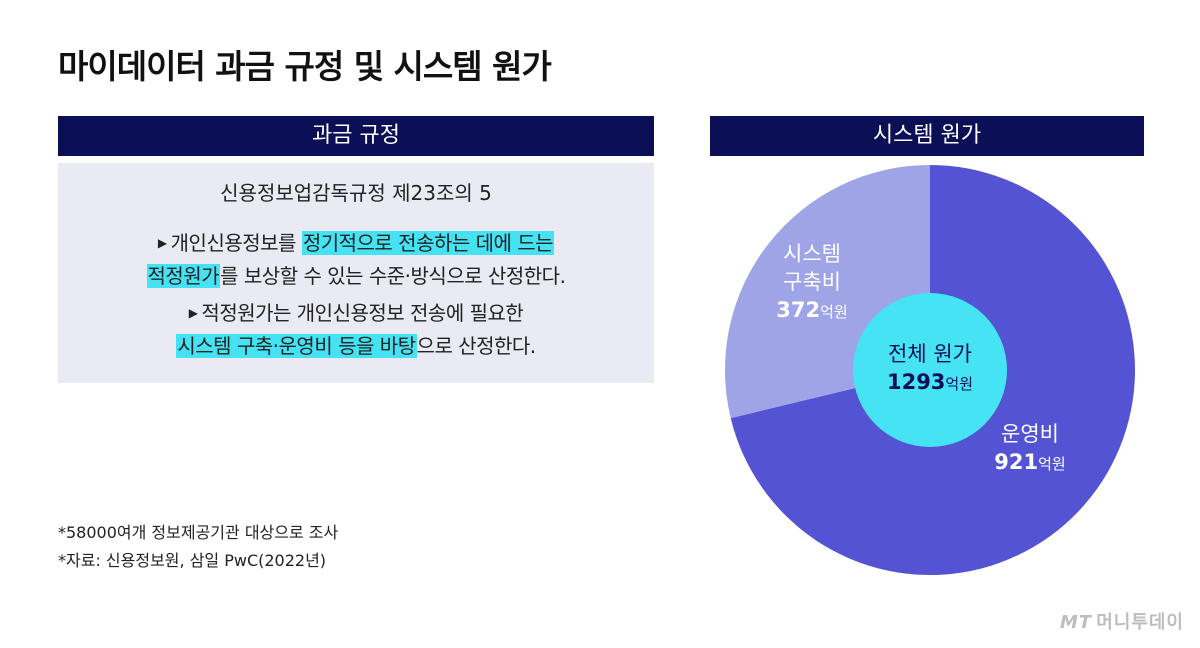 Image resolution: width=1200 pixels, height=648 pixels. I want to click on slice-label-line1: 시스템, so click(812, 254).